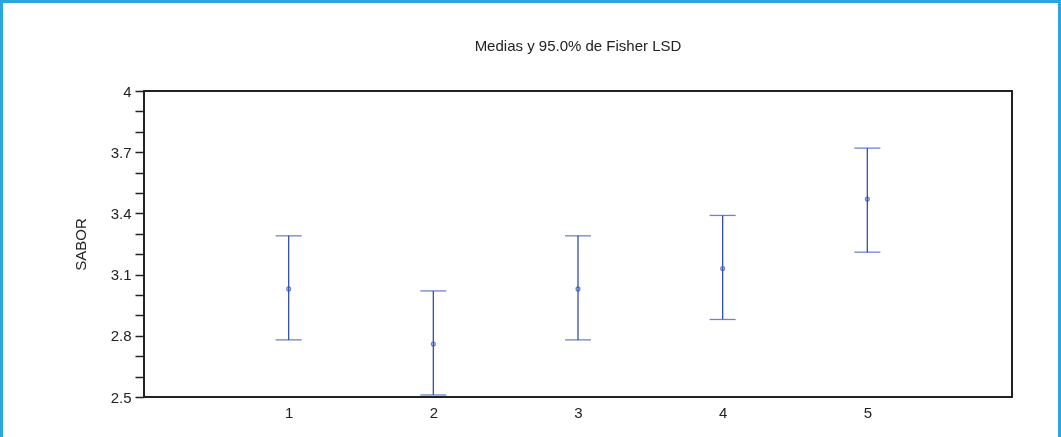 The height and width of the screenshot is (437, 1061). Describe the element at coordinates (868, 412) in the screenshot. I see `x-tick-label: 5` at that location.